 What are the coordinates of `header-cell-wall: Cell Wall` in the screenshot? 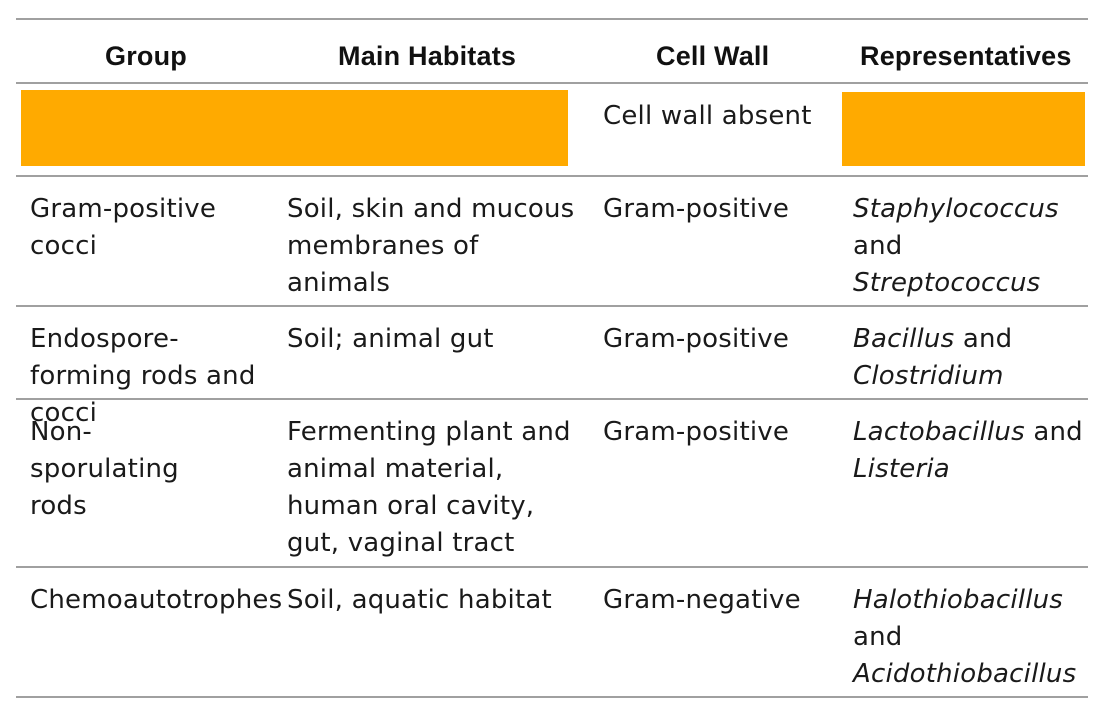 It's located at (713, 56).